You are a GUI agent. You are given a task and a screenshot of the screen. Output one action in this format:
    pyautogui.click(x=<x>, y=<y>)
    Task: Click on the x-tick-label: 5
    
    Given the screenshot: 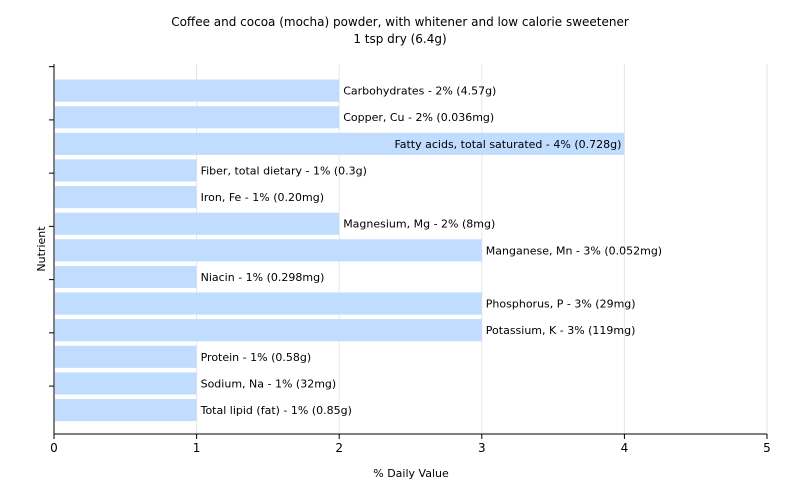 What is the action you would take?
    pyautogui.click(x=767, y=448)
    